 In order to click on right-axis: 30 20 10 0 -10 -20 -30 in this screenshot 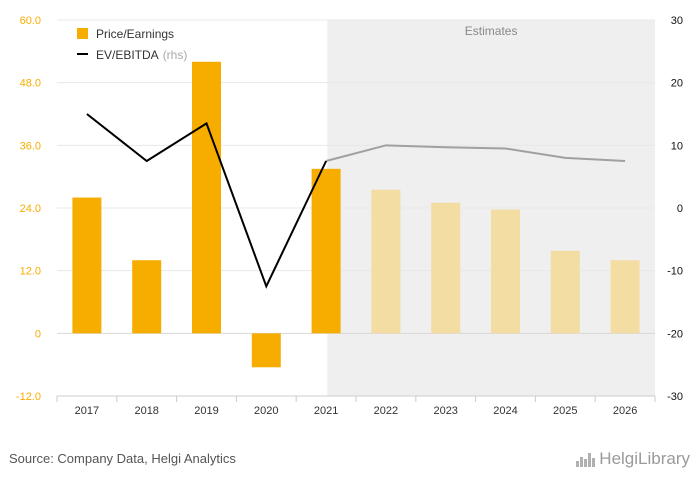, I will do `click(675, 209)`.